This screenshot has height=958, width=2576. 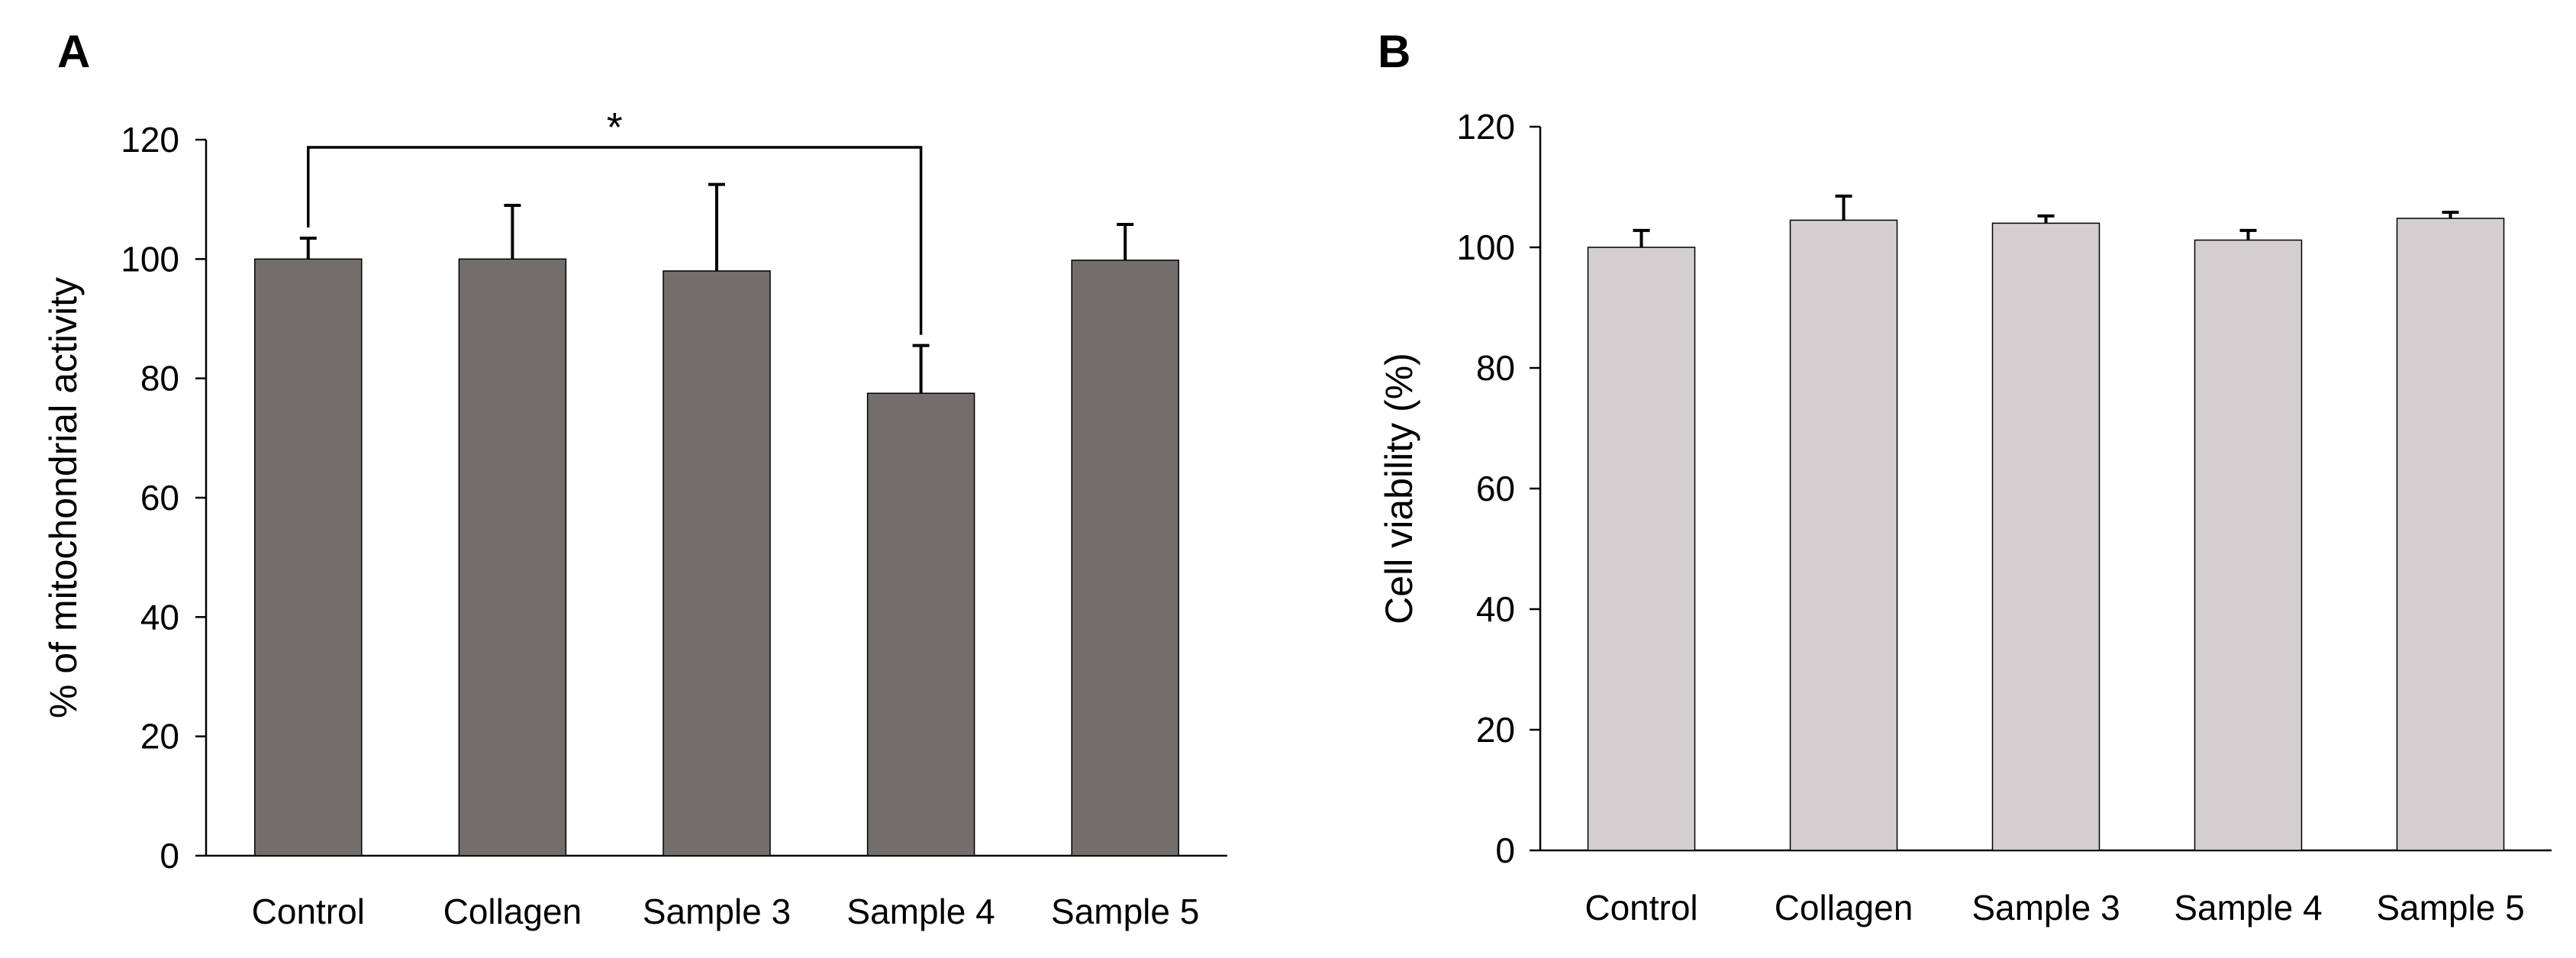 What do you see at coordinates (1496, 609) in the screenshot?
I see `y-tick-label-b: 40` at bounding box center [1496, 609].